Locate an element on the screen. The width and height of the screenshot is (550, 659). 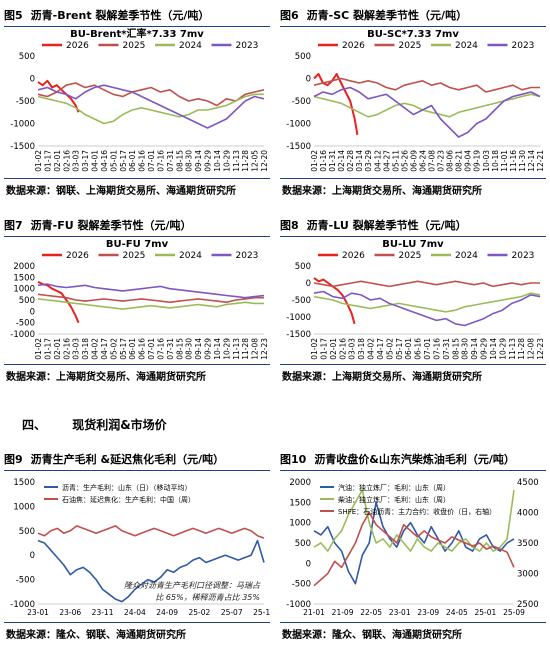
section-title: 现货利润&市场价 is located at coordinates (119, 425).